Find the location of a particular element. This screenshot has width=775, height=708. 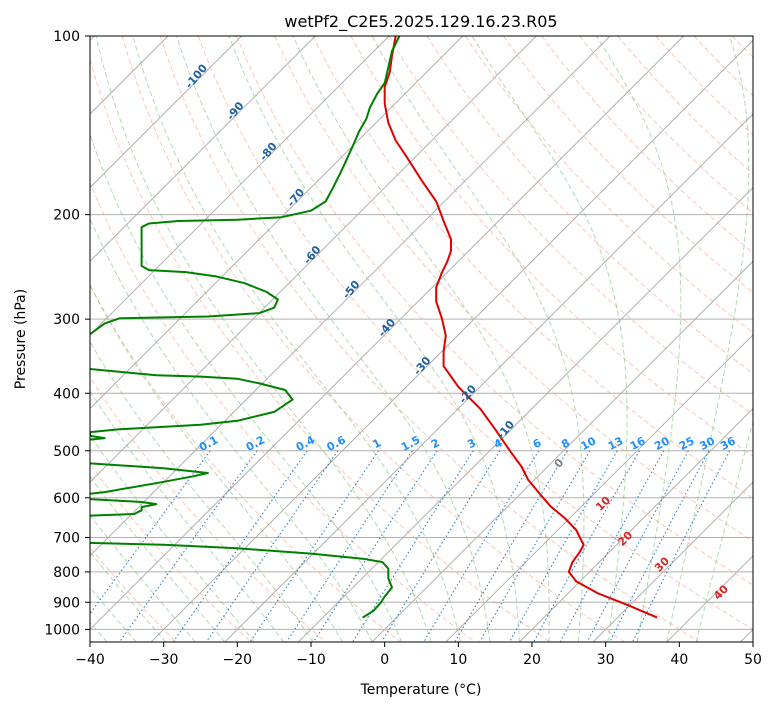

mixing-ratio-label: 36 is located at coordinates (728, 443).